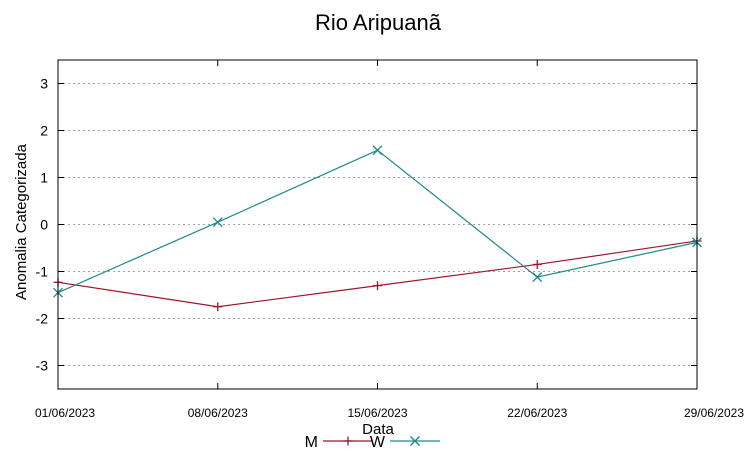 This screenshot has height=458, width=752. I want to click on chart-title: Rio Aripuanã, so click(378, 22).